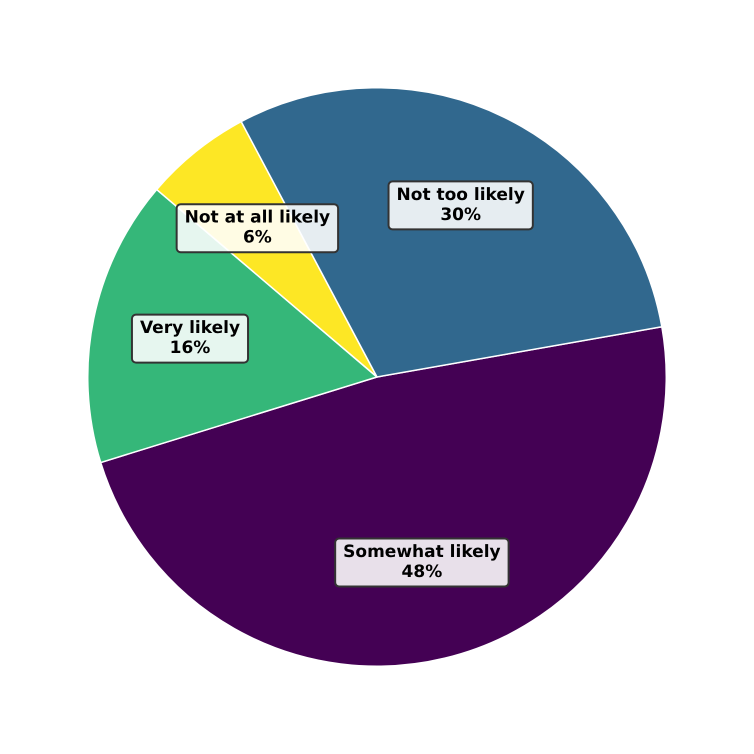 The height and width of the screenshot is (754, 754). I want to click on slice-label: Not too likely, so click(460, 194).